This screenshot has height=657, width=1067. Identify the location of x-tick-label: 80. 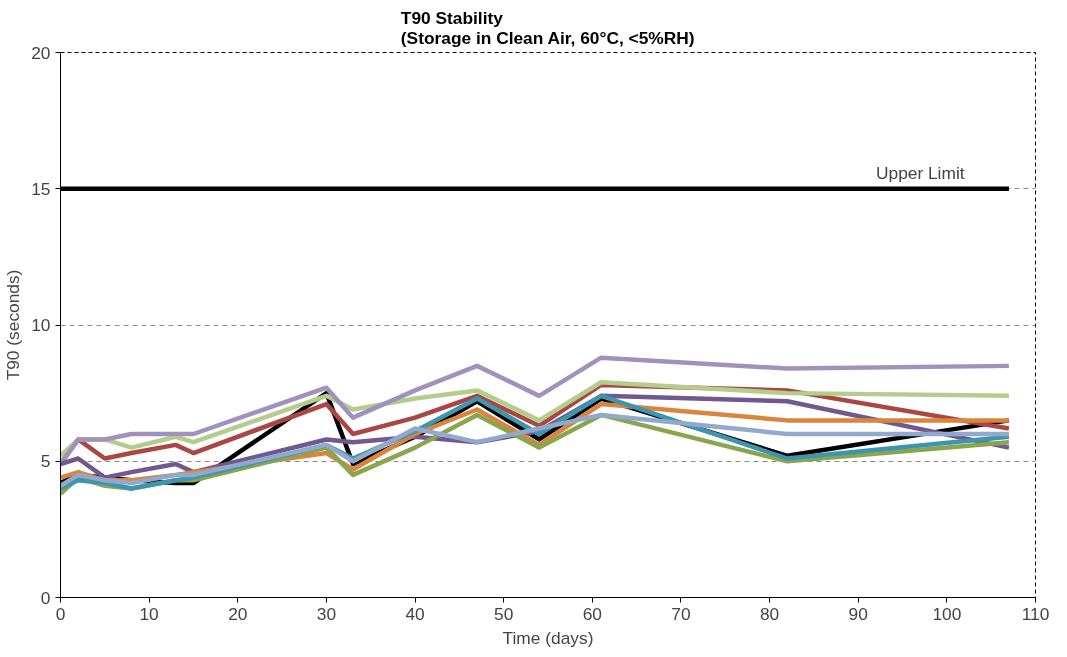
(769, 613).